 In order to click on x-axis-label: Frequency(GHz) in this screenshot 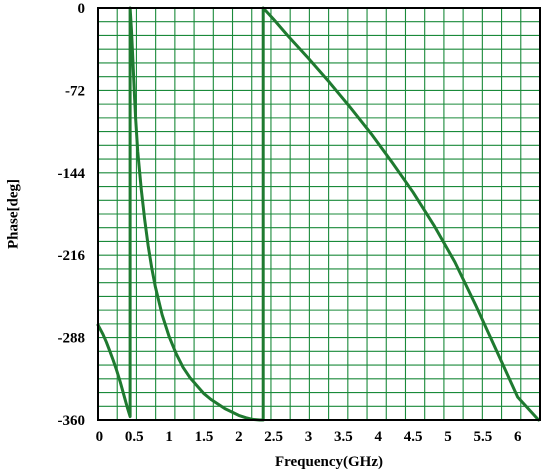, I will do `click(329, 462)`.